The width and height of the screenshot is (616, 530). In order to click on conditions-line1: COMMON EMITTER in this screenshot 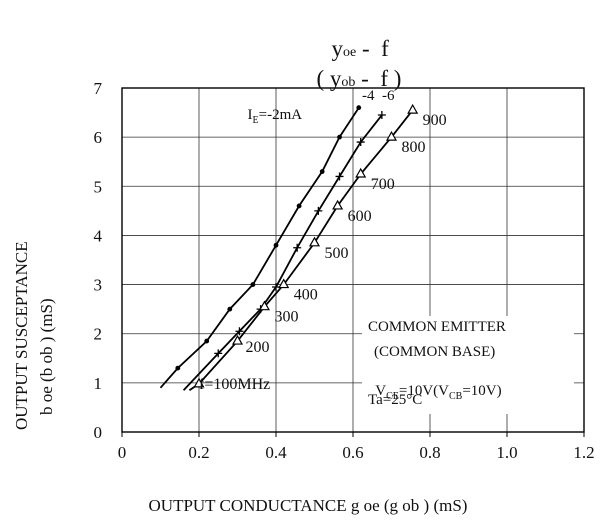, I will do `click(437, 327)`.